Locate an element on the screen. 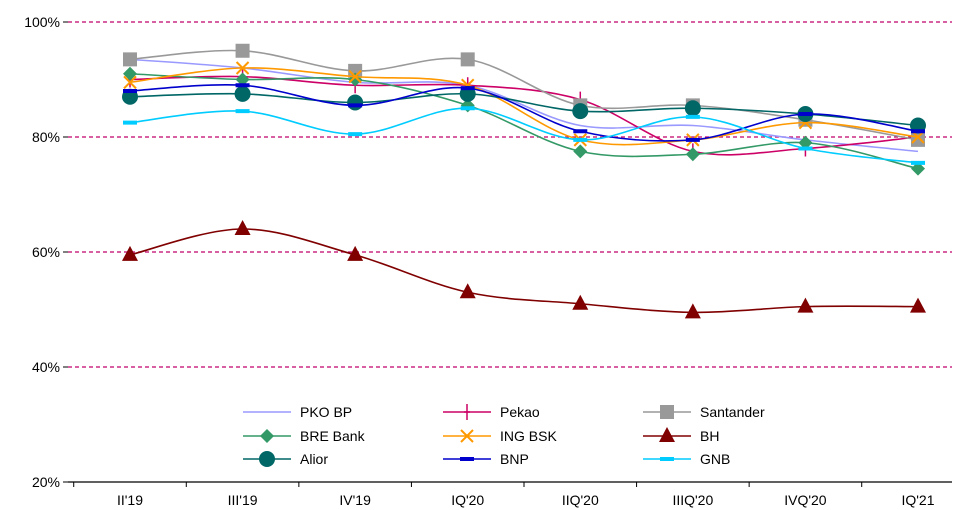 The height and width of the screenshot is (510, 963). x-tick-label: IIIQ'20 is located at coordinates (692, 500).